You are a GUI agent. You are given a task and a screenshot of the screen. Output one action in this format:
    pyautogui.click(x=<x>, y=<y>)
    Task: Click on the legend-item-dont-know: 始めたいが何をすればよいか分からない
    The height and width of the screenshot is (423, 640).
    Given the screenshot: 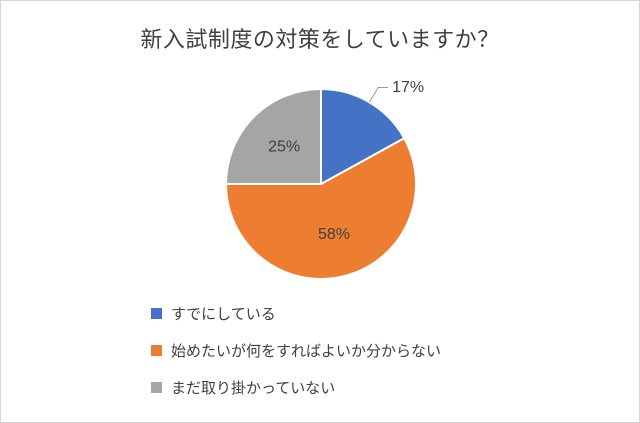 What is the action you would take?
    pyautogui.click(x=296, y=350)
    